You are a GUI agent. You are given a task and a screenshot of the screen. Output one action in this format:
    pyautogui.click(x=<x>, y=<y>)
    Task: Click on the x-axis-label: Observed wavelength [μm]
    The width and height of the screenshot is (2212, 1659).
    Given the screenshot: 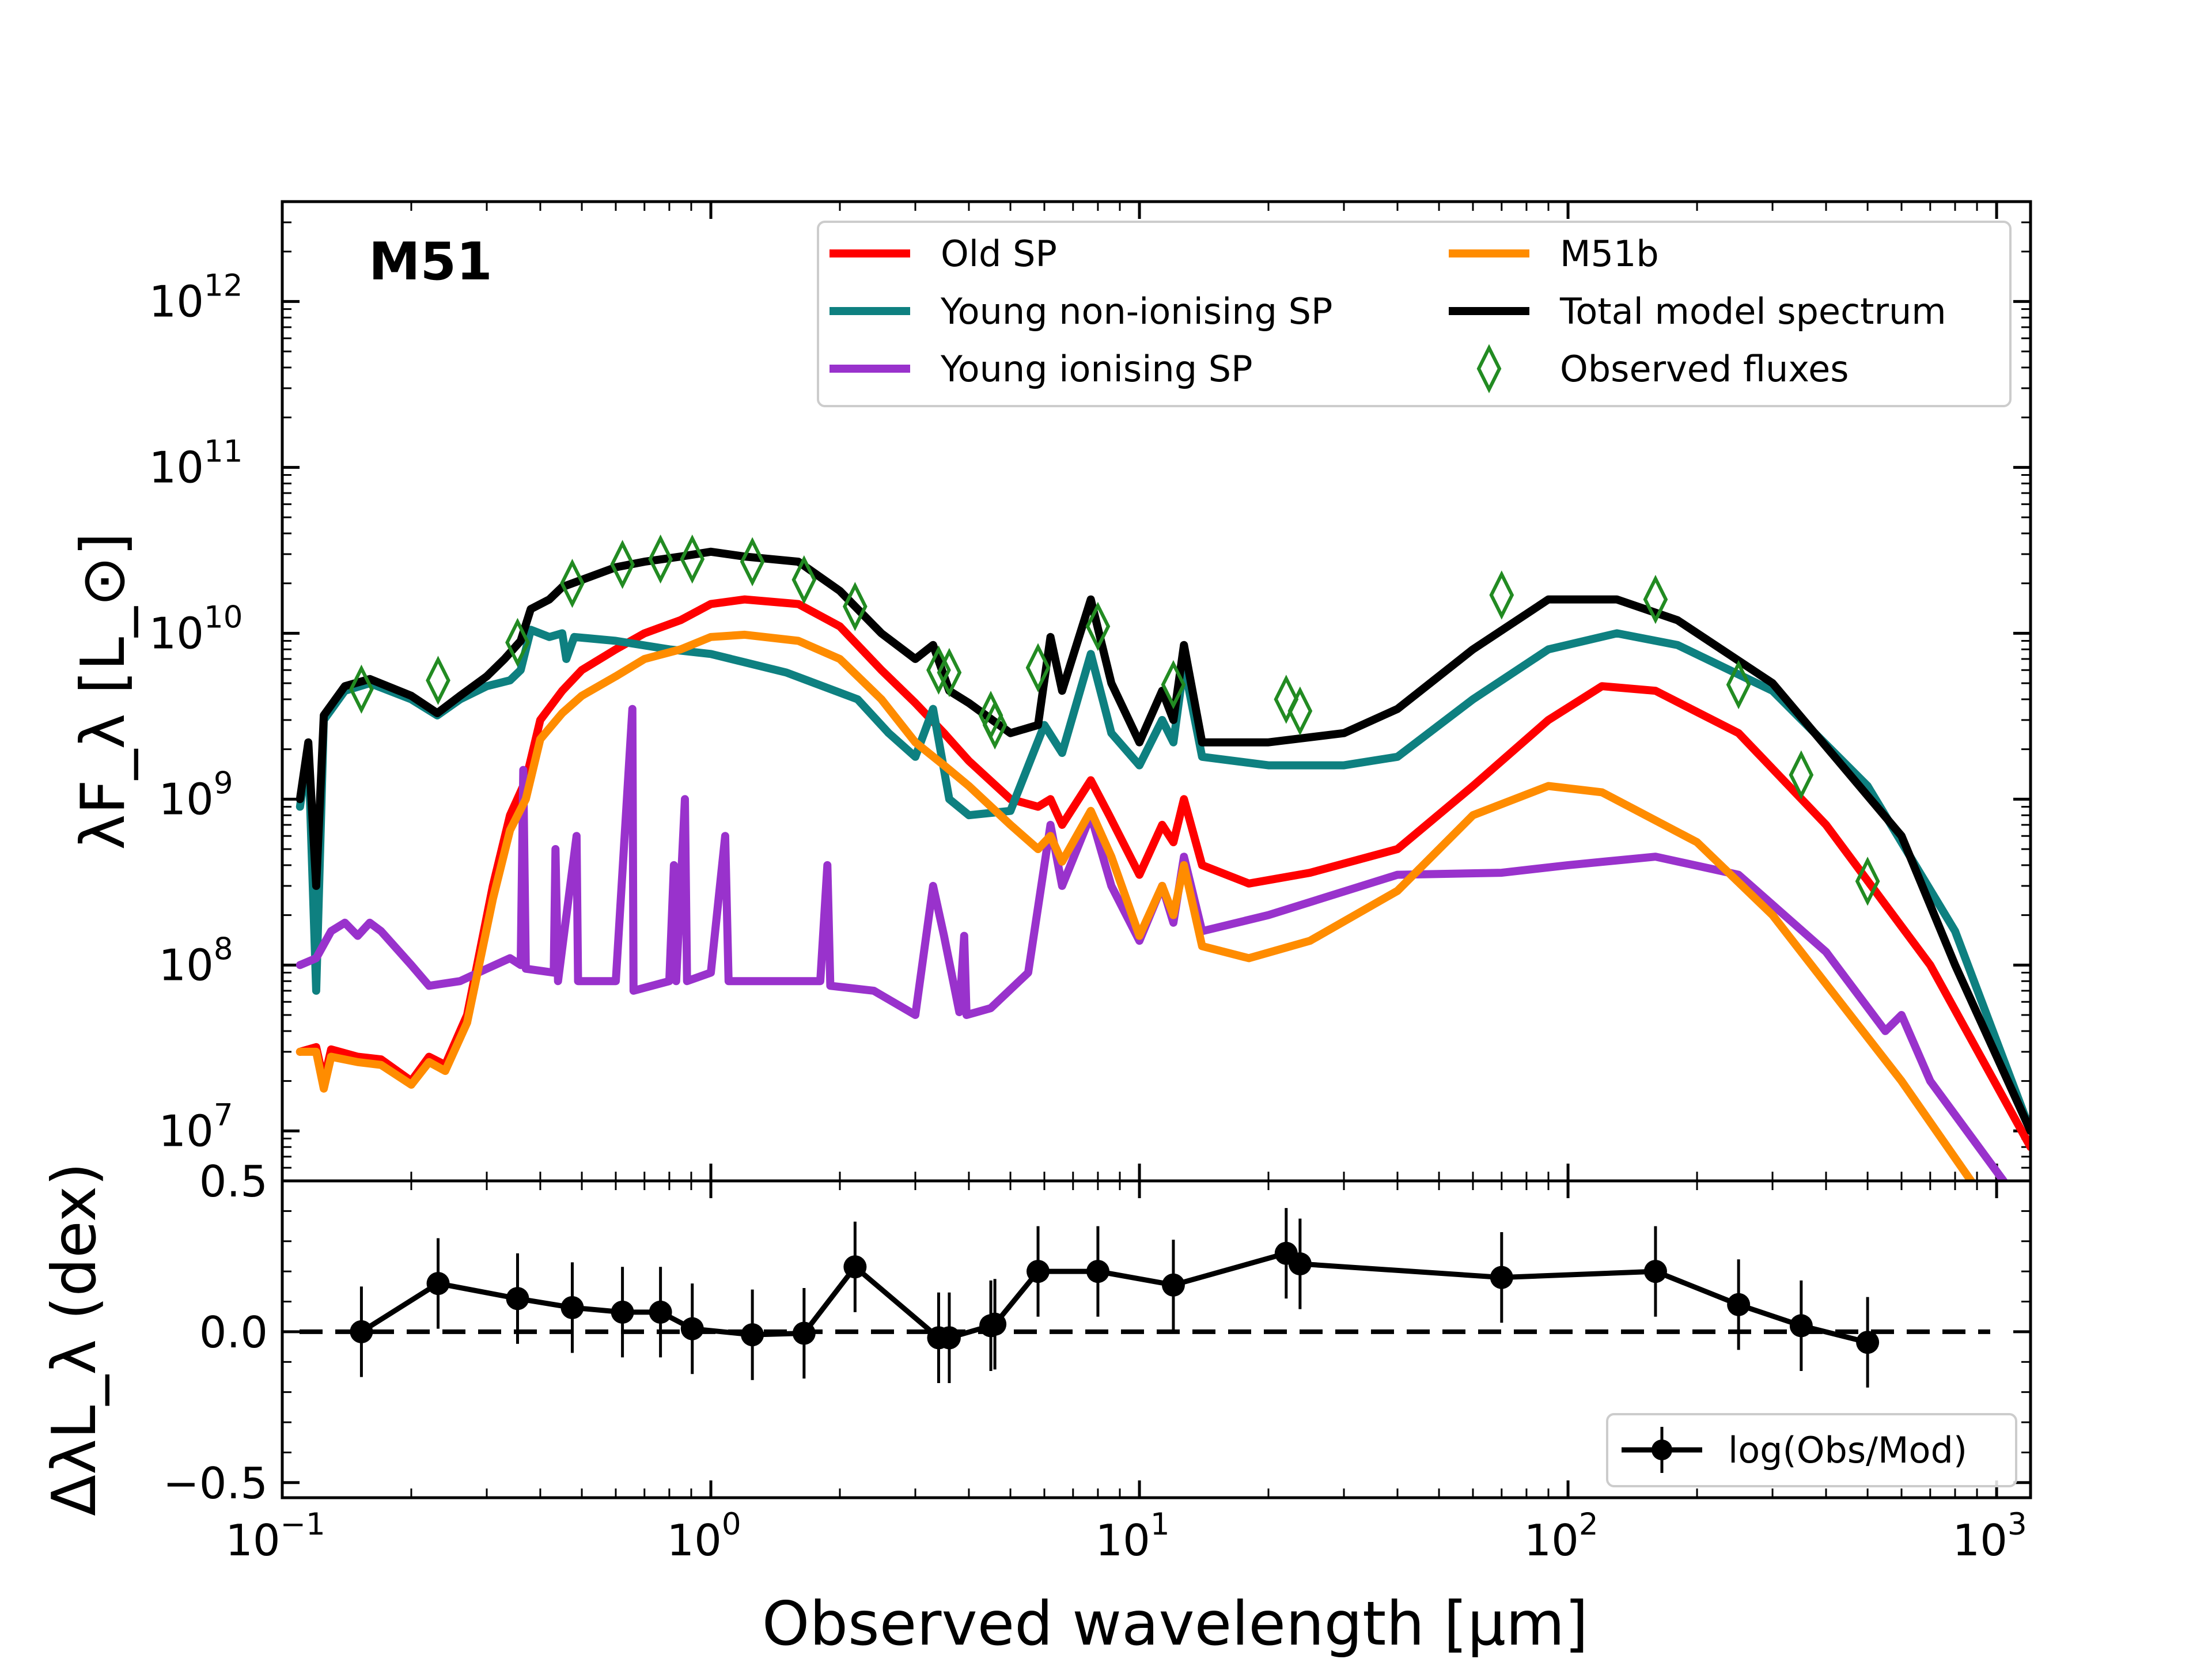 What is the action you would take?
    pyautogui.click(x=1175, y=1624)
    